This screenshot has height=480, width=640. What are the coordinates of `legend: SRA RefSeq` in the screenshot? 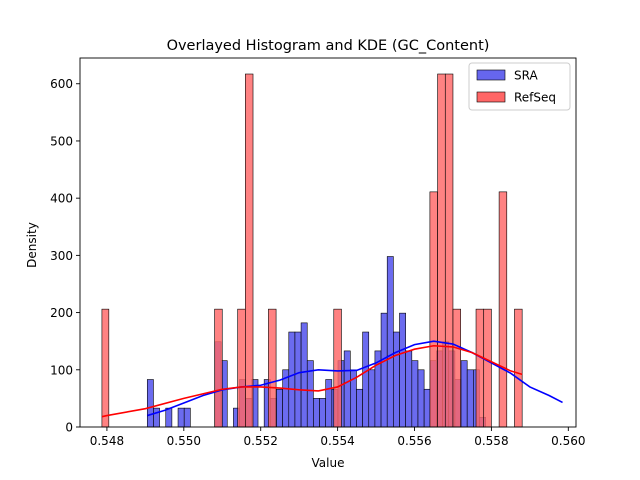 It's located at (519, 86).